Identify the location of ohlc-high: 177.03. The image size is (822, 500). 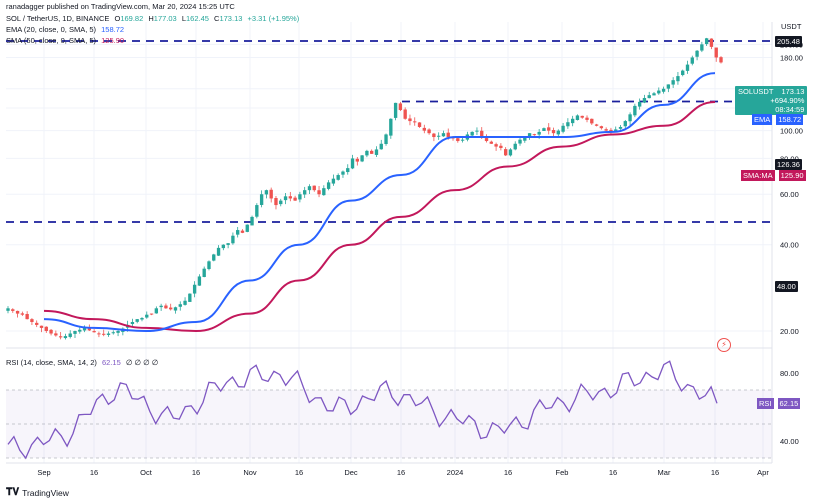
(165, 18).